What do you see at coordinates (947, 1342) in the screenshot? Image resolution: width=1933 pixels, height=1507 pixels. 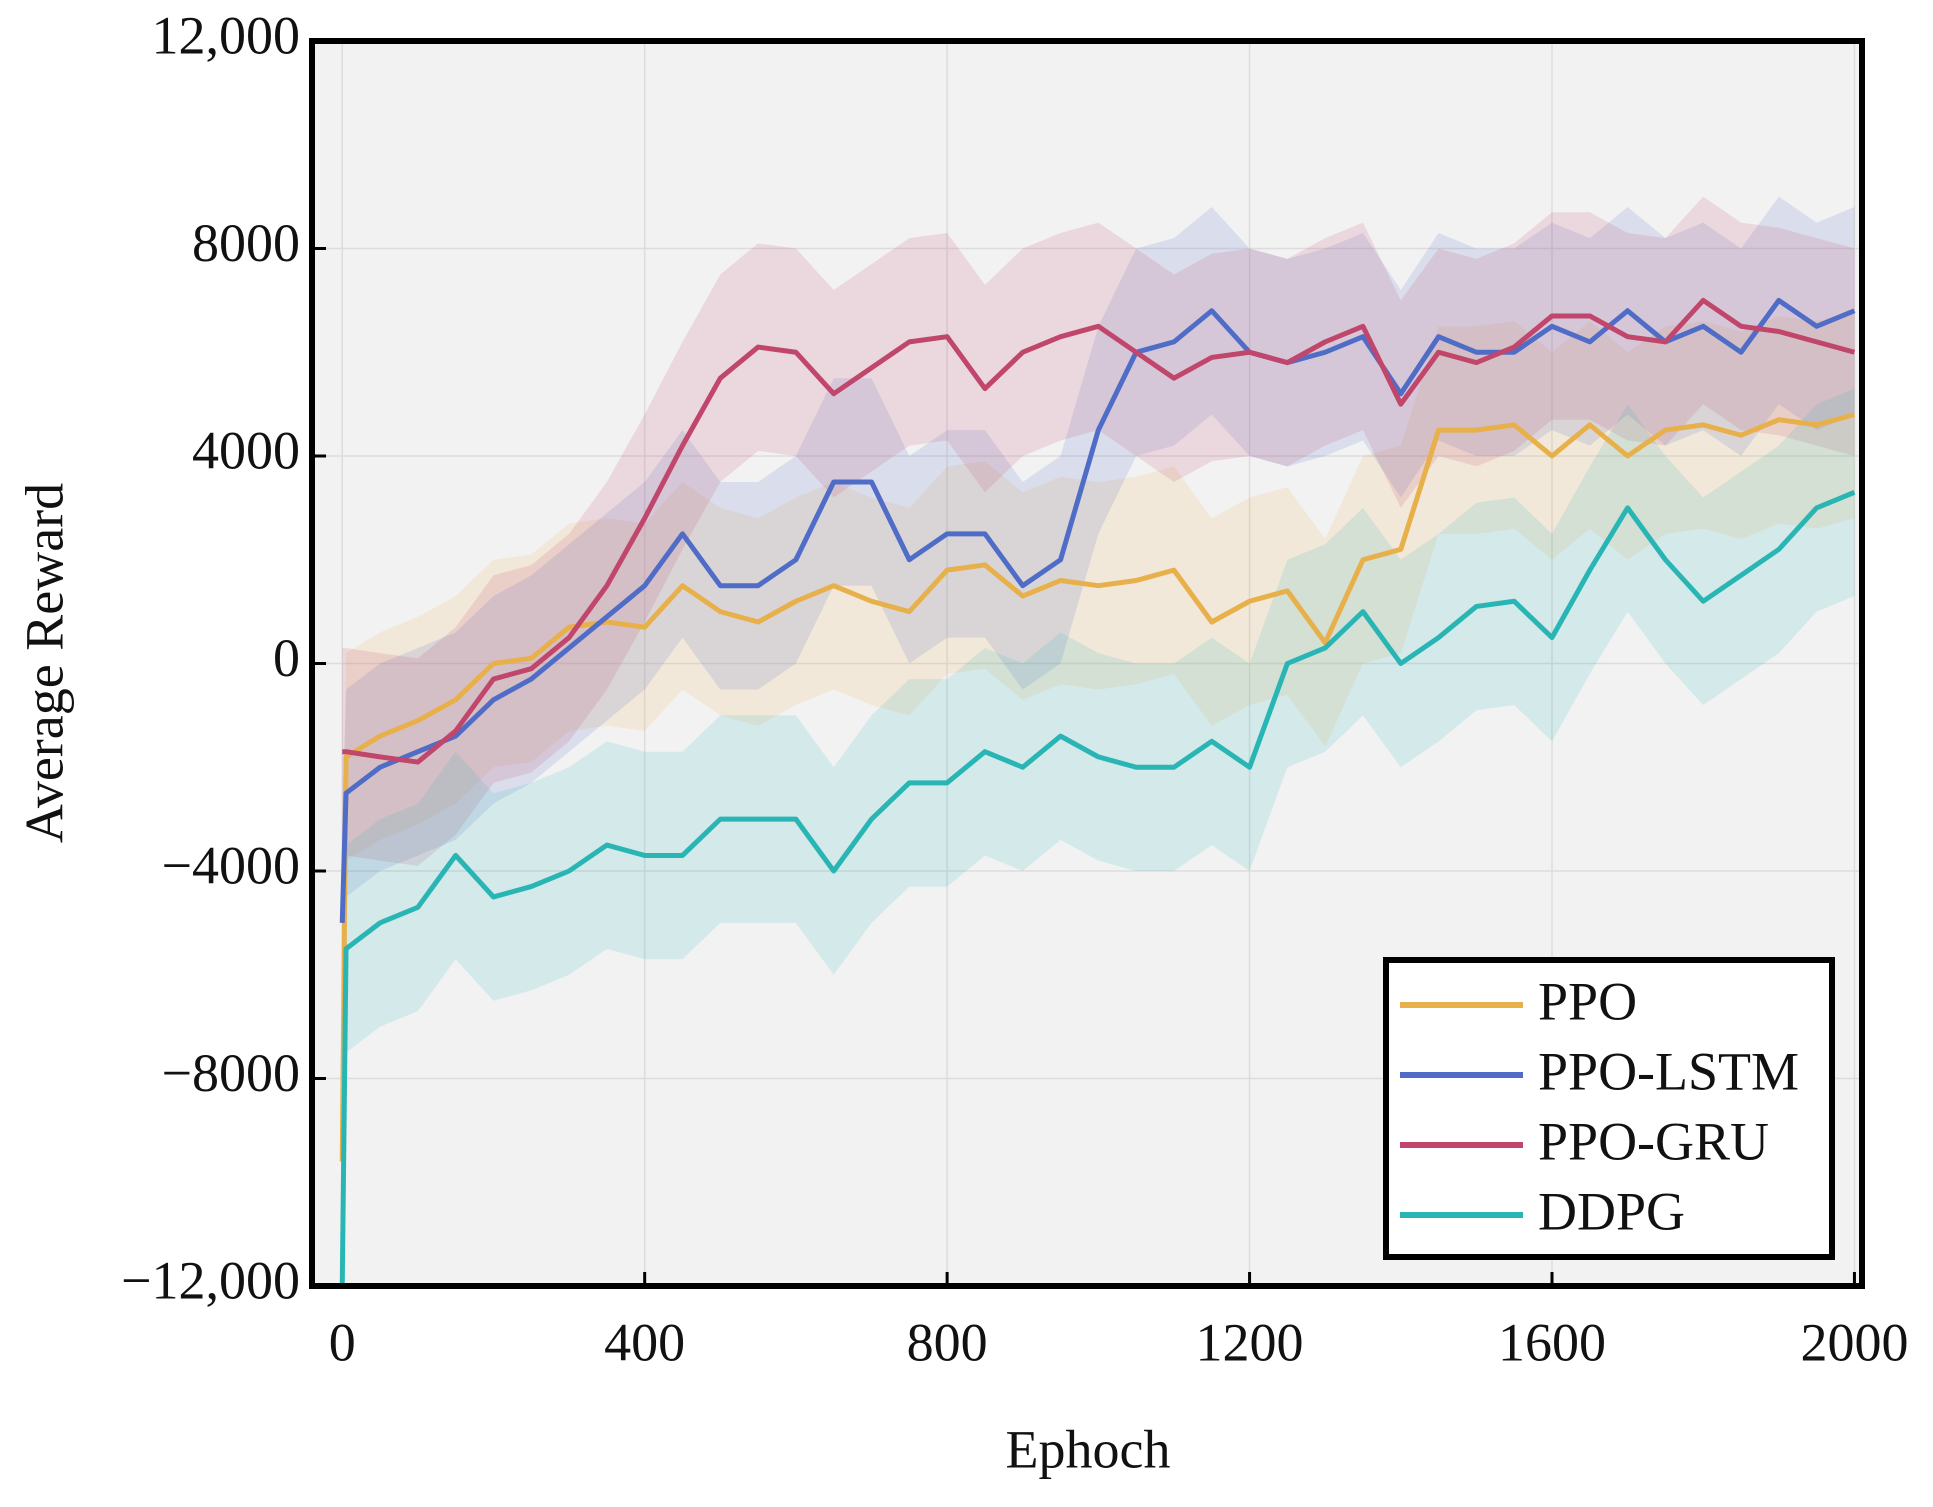 I see `x-tick-label: 800` at bounding box center [947, 1342].